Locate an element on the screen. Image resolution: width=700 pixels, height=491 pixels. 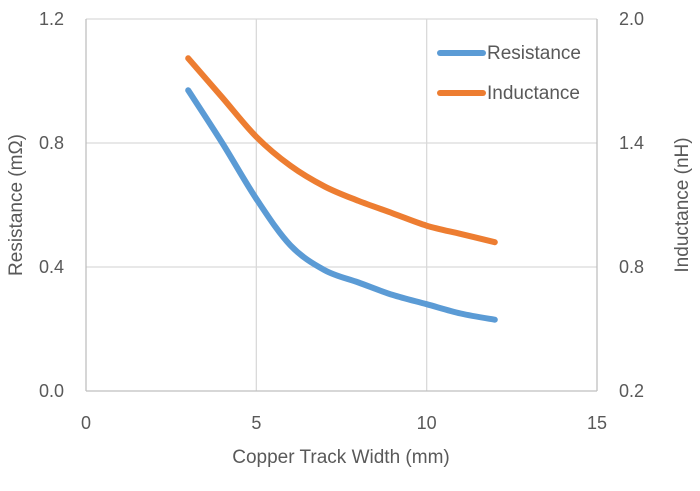
y-axis-title: Resistance (mΩ) is located at coordinates (16, 205).